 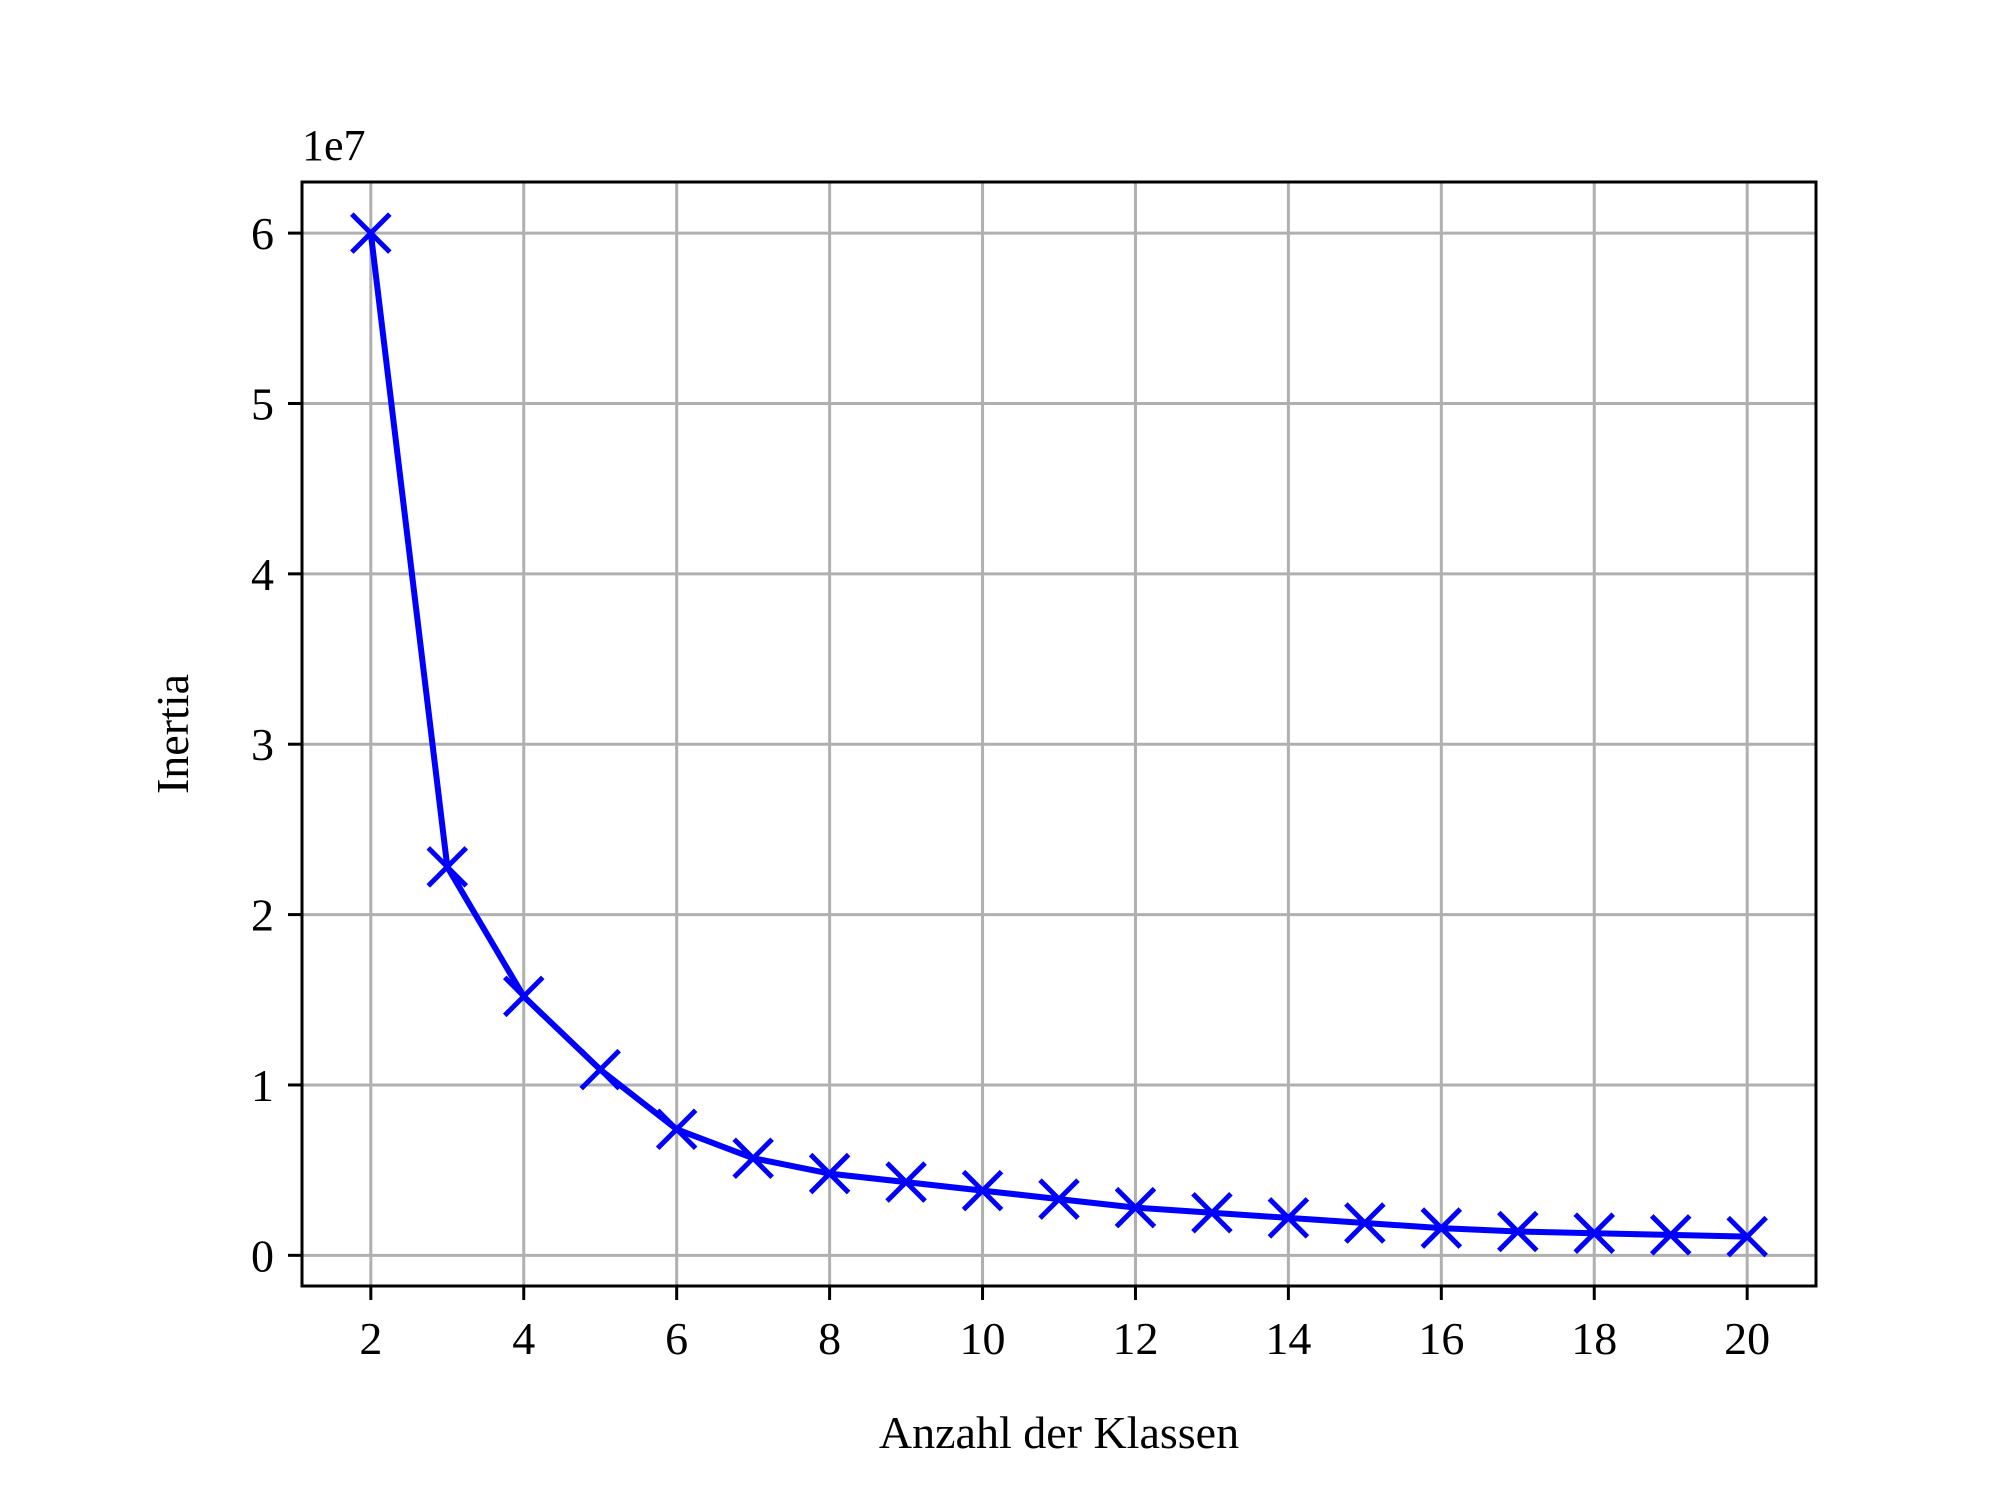 What do you see at coordinates (262, 1255) in the screenshot?
I see `y-tick-label: 0` at bounding box center [262, 1255].